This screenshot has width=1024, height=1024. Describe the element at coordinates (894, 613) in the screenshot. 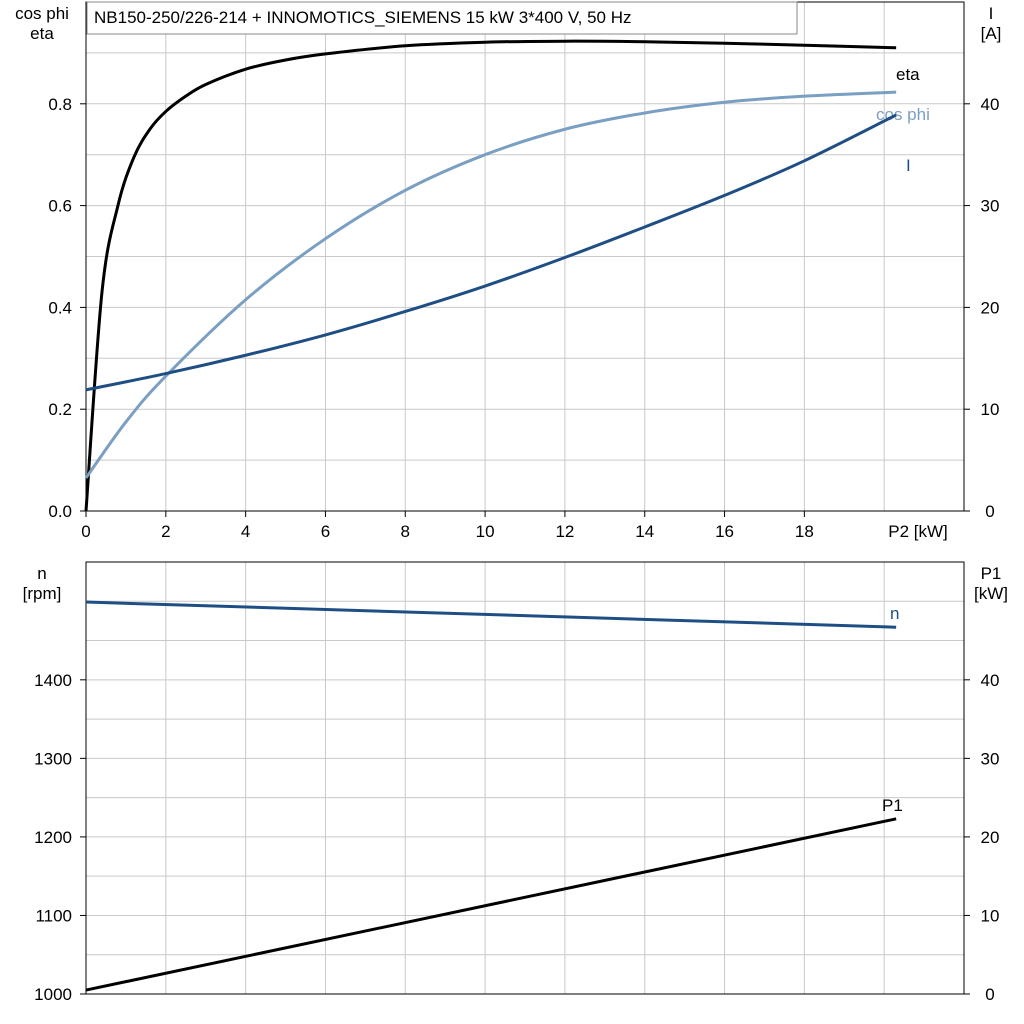

I see `series-n-label: n` at that location.